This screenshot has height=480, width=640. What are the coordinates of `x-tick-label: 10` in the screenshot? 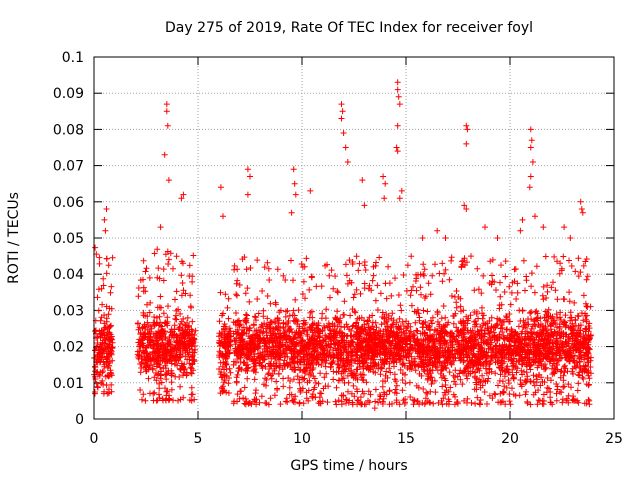 It's located at (302, 439).